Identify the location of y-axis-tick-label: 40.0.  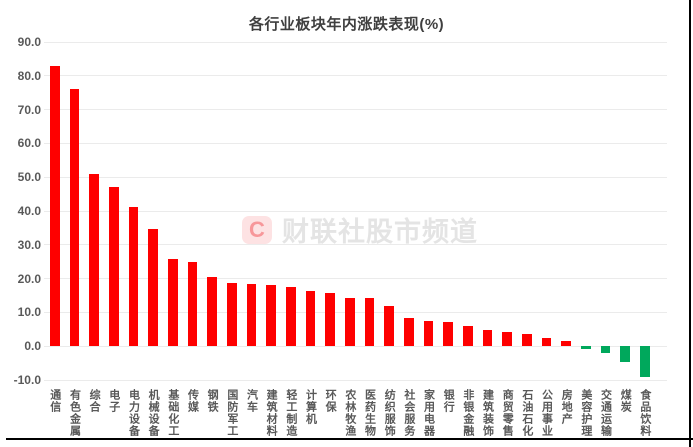
(29, 211).